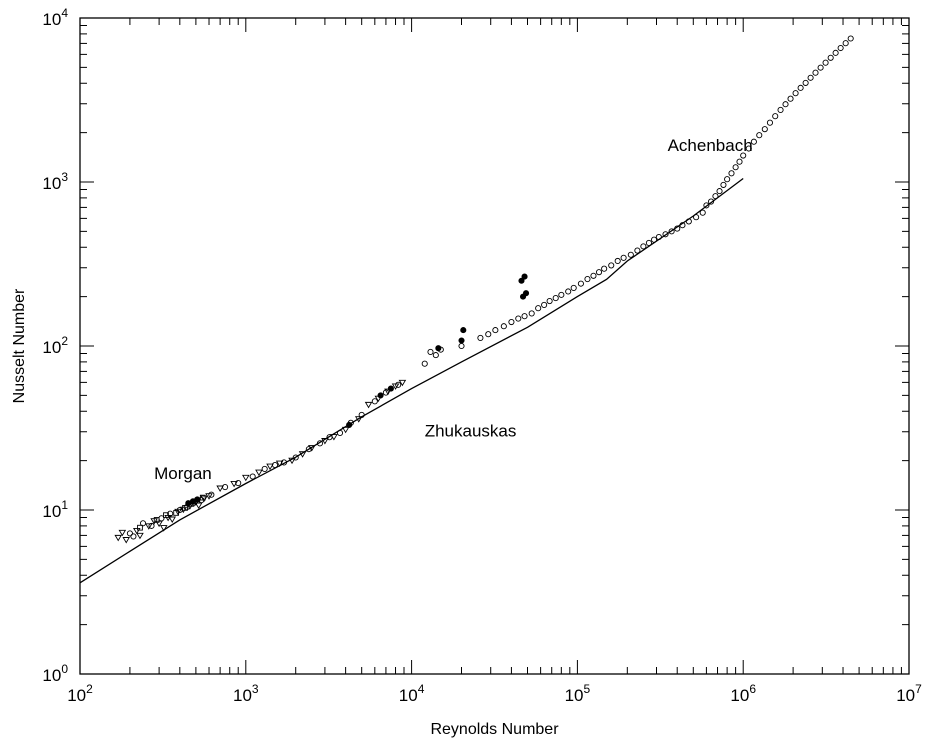  Describe the element at coordinates (140, 527) in the screenshot. I see `data-point-square` at that location.